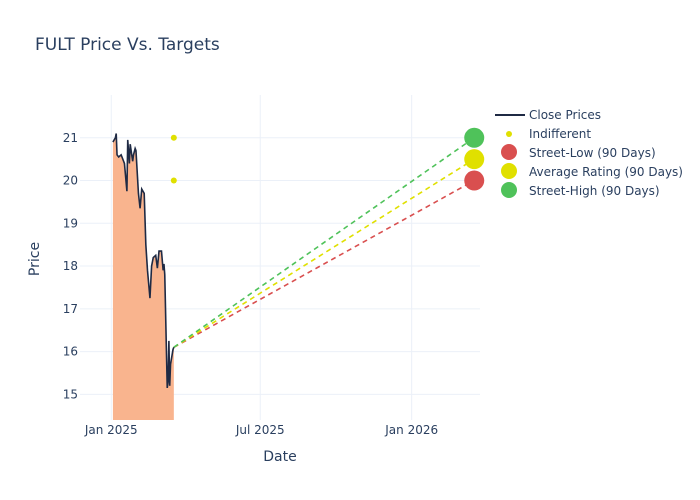 This screenshot has width=700, height=500. Describe the element at coordinates (509, 171) in the screenshot. I see `legend-avg-marker` at that location.